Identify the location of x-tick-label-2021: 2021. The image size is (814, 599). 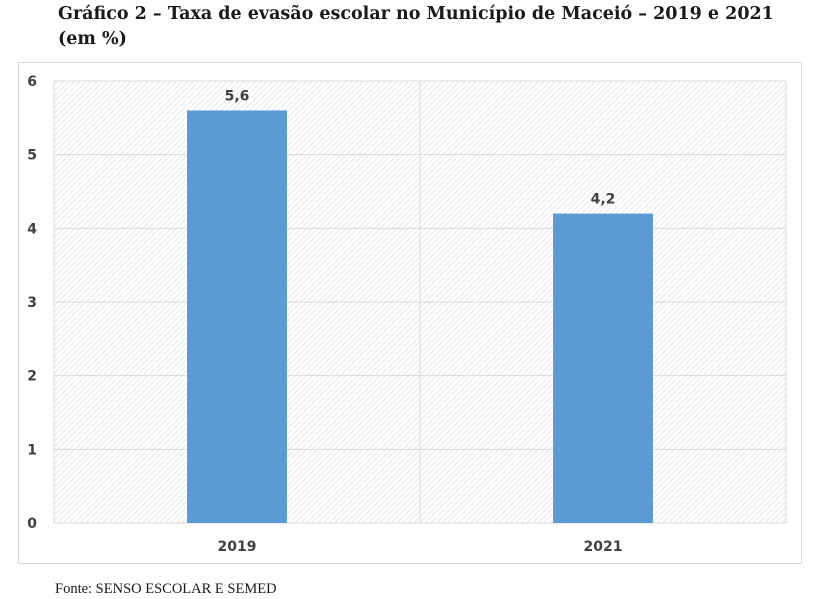
(603, 547).